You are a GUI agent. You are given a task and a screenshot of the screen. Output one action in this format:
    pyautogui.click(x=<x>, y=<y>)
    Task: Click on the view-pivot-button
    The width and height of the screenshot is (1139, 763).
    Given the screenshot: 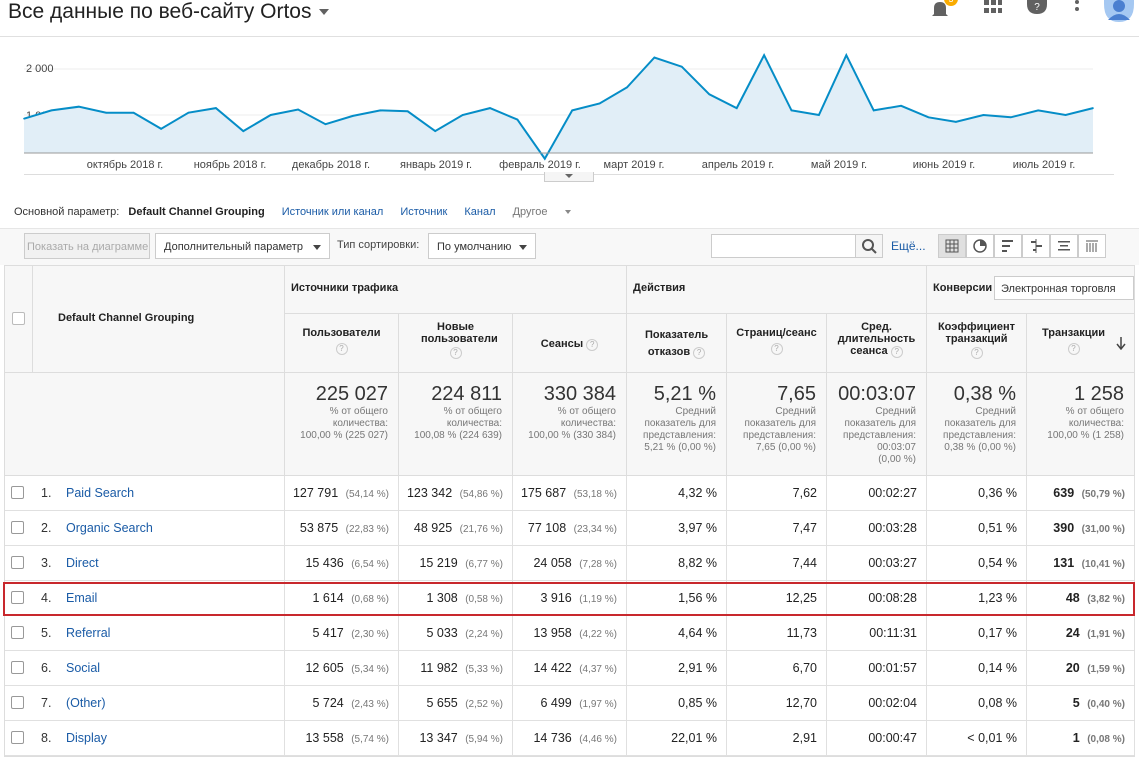 What is the action you would take?
    pyautogui.click(x=1092, y=246)
    